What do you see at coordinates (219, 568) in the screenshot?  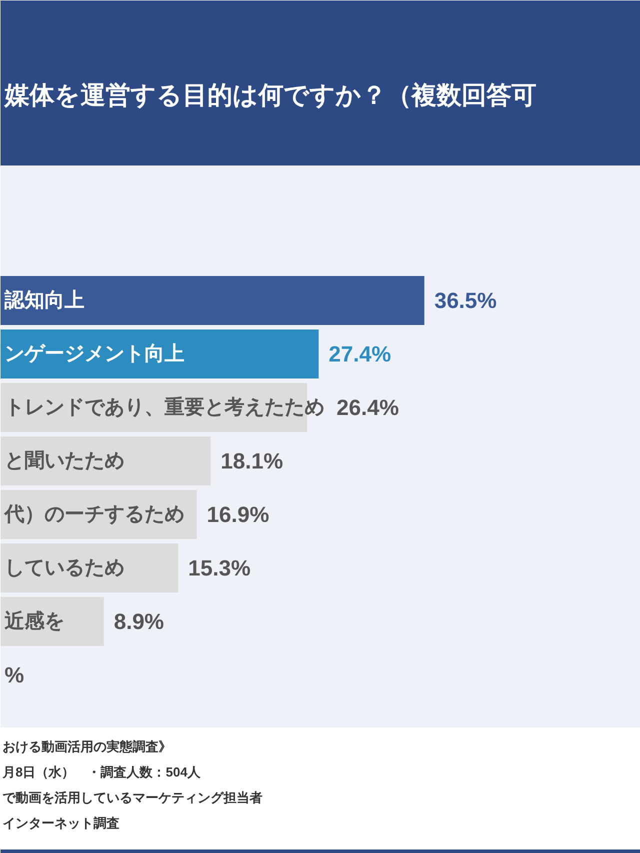 I see `data-label: 15.3%` at bounding box center [219, 568].